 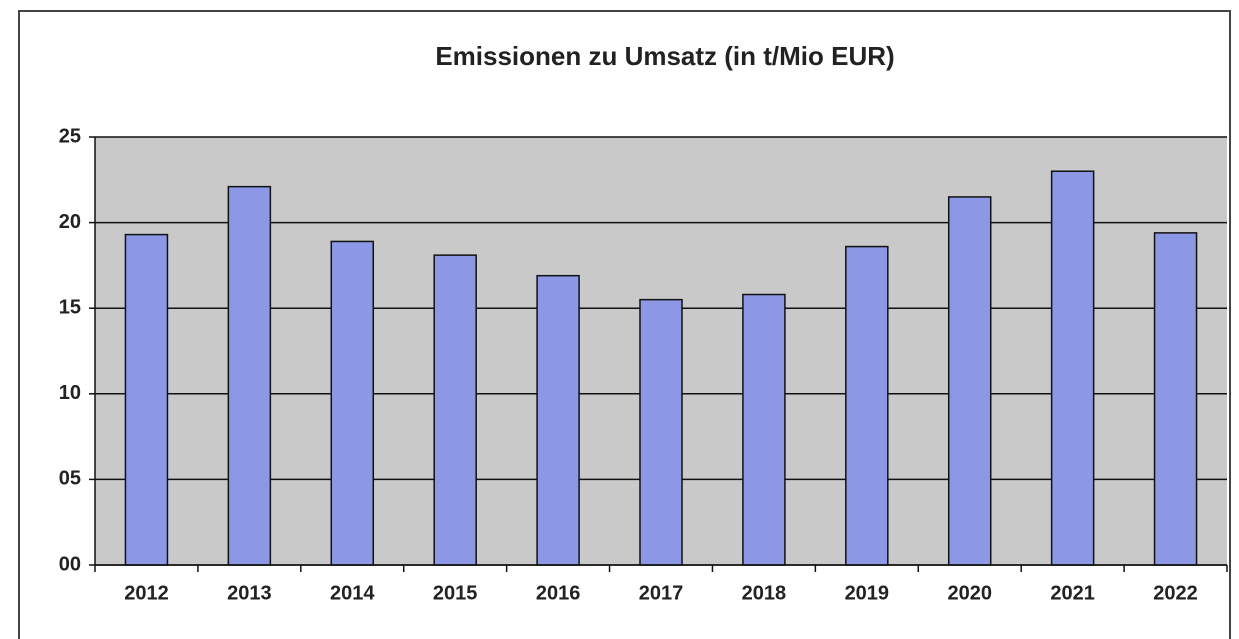 I want to click on x-tick-label: 2020, so click(x=969, y=593).